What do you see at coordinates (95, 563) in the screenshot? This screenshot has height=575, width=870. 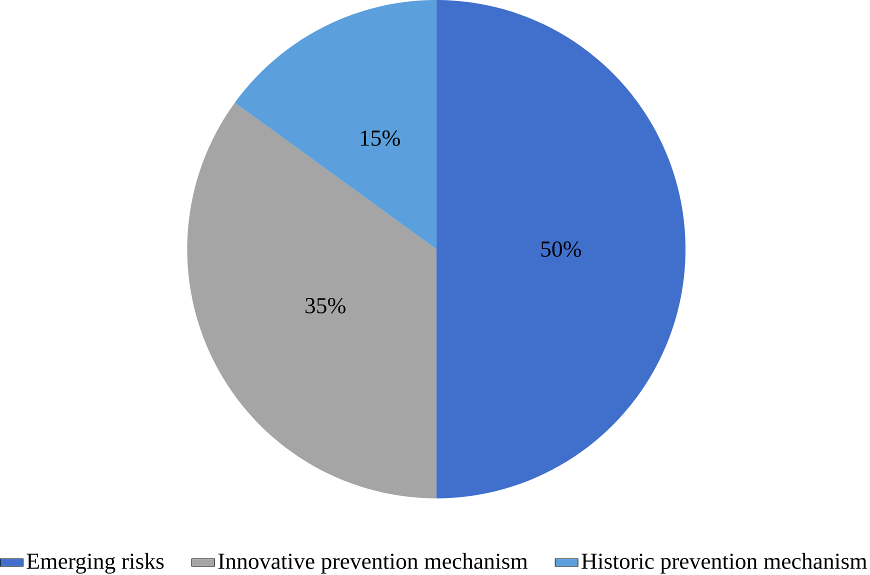 I see `legend-label: Emerging risks` at bounding box center [95, 563].